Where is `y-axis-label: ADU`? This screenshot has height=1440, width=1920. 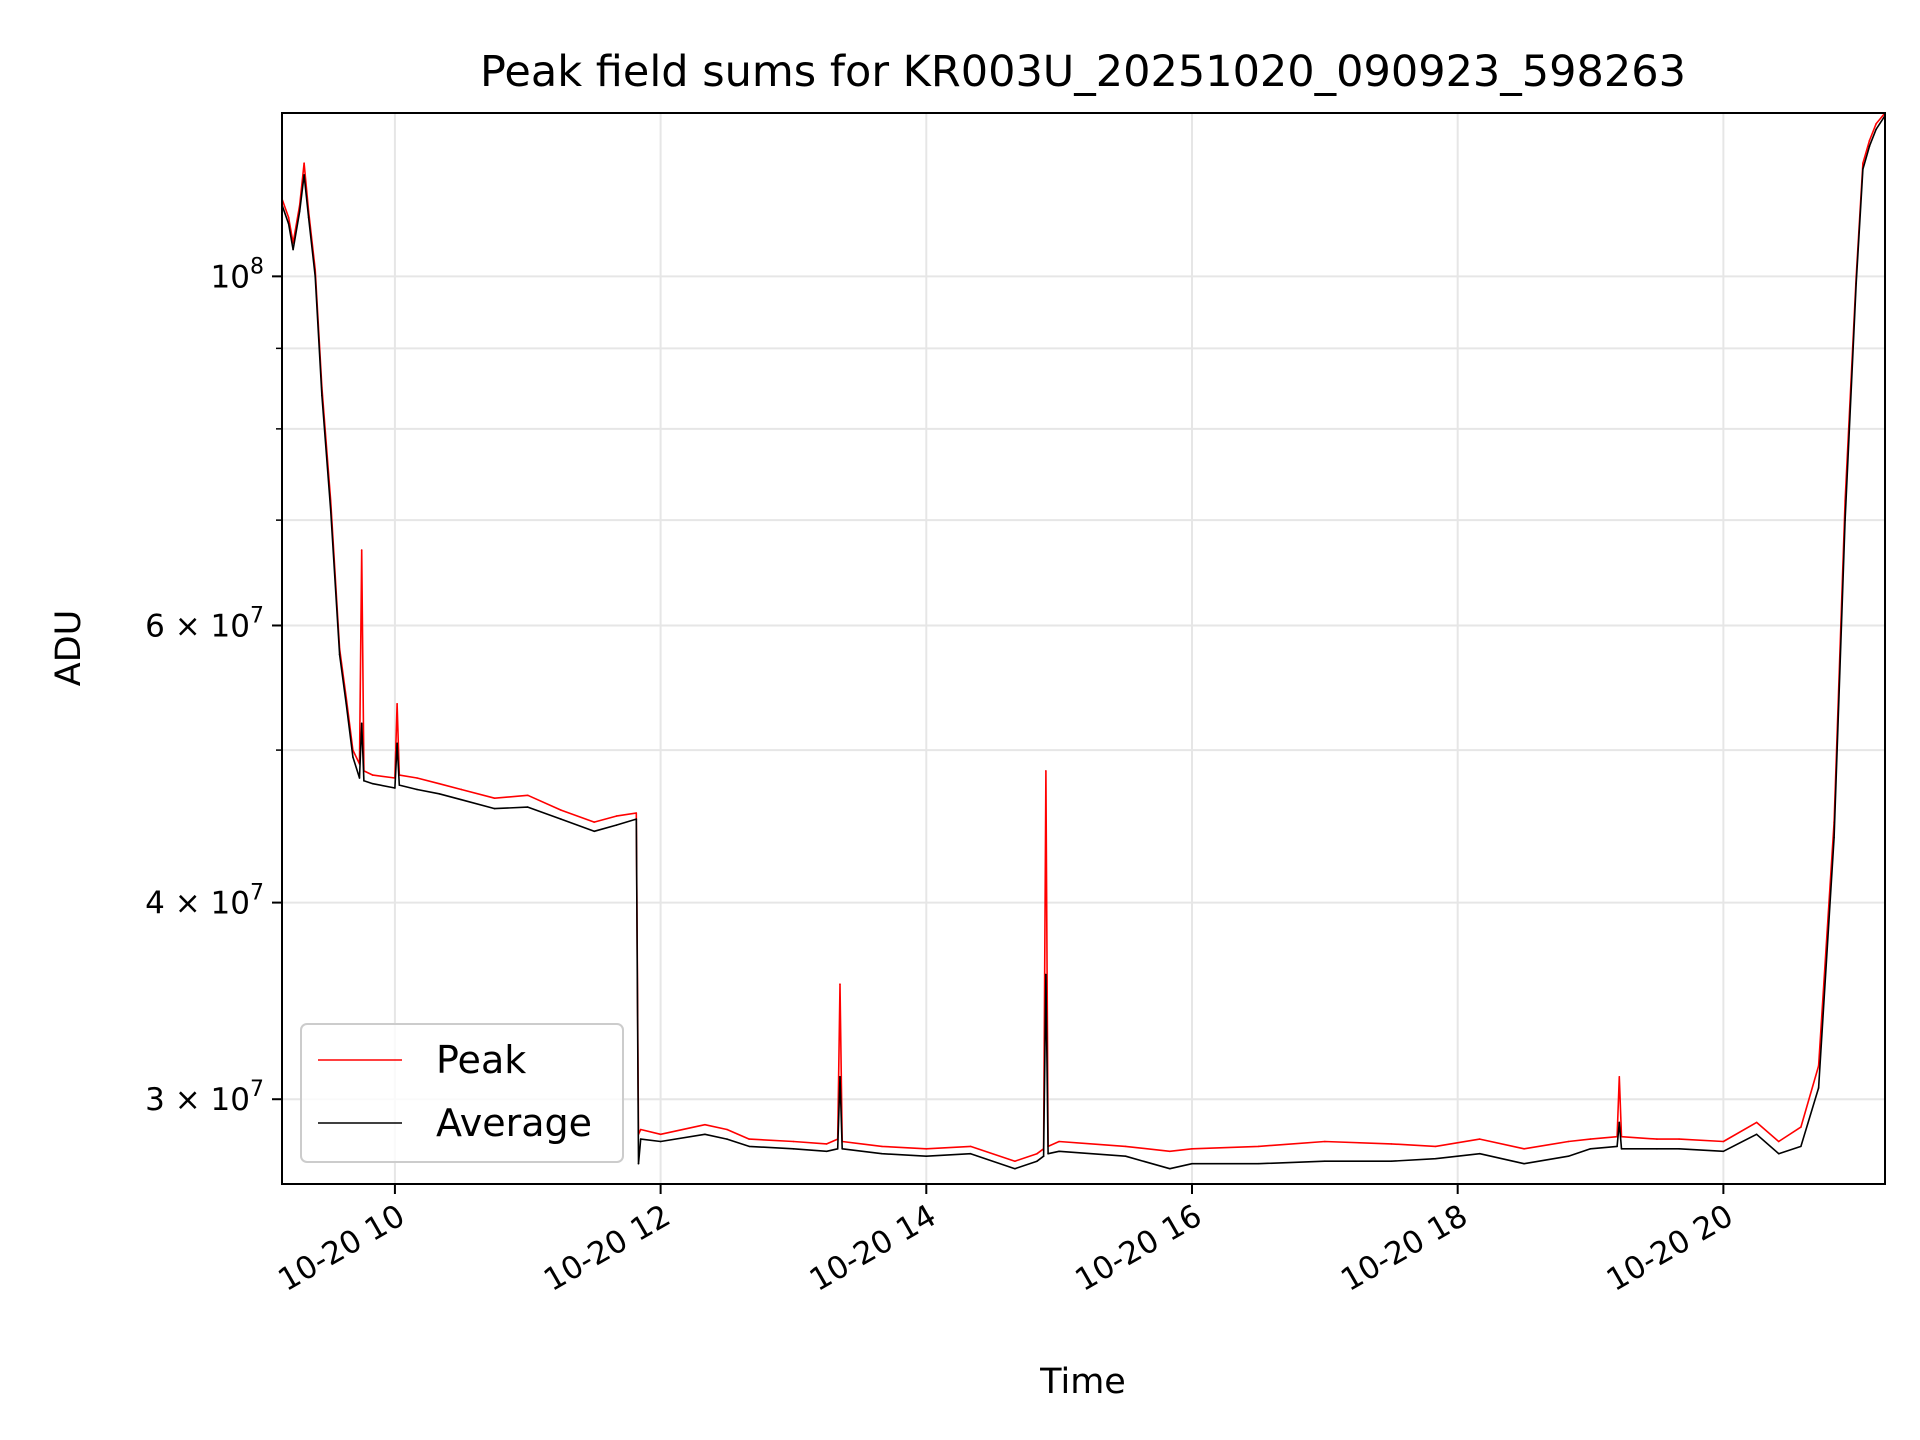
y-axis-label: ADU is located at coordinates (69, 648).